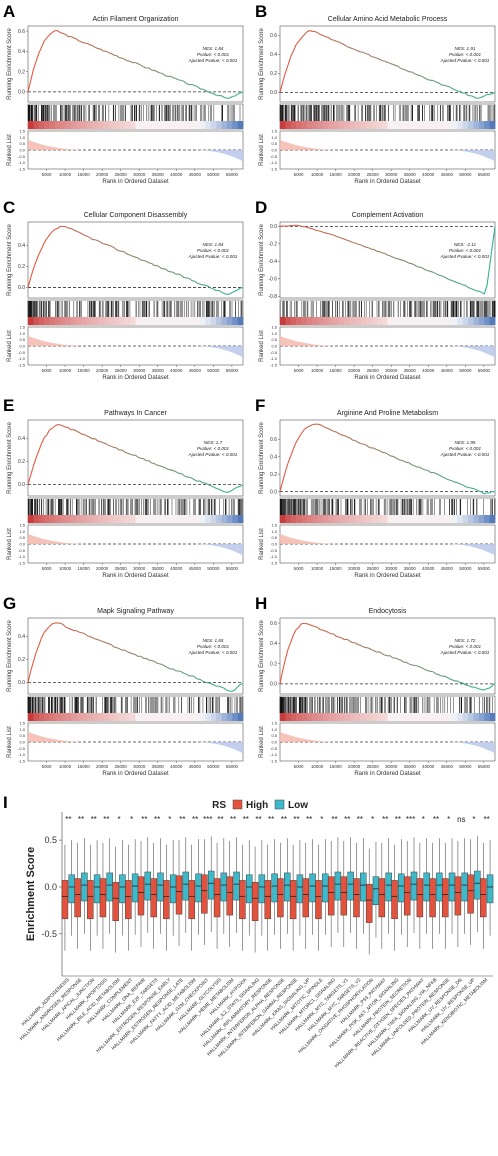 The width and height of the screenshot is (498, 1156). I want to click on panel-label: H, so click(261, 603).